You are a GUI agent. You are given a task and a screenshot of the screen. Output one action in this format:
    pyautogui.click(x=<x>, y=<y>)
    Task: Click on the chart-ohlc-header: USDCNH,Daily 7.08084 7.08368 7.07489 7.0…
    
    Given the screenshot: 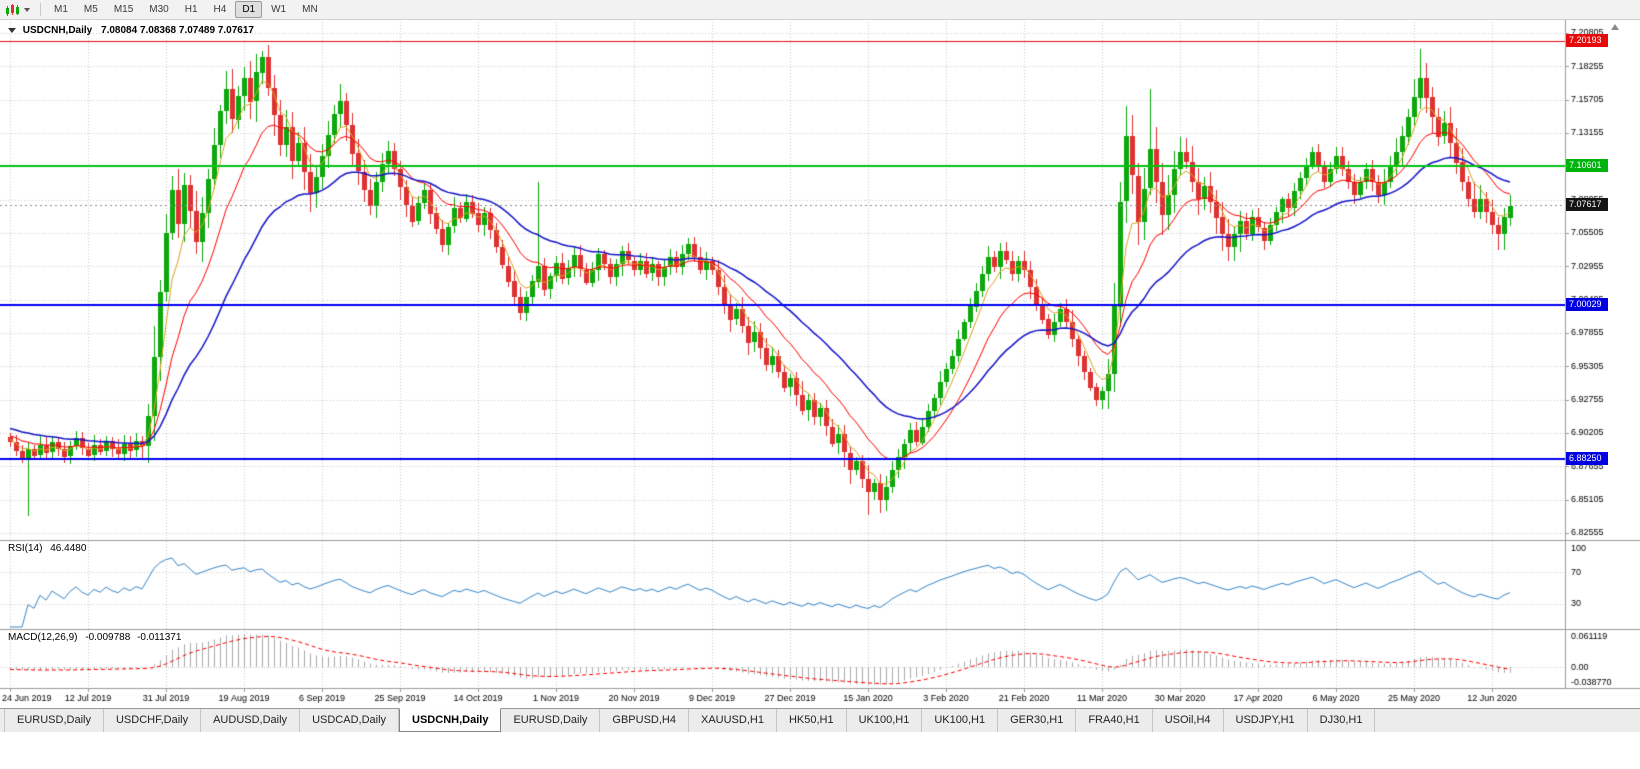 What is the action you would take?
    pyautogui.click(x=131, y=30)
    